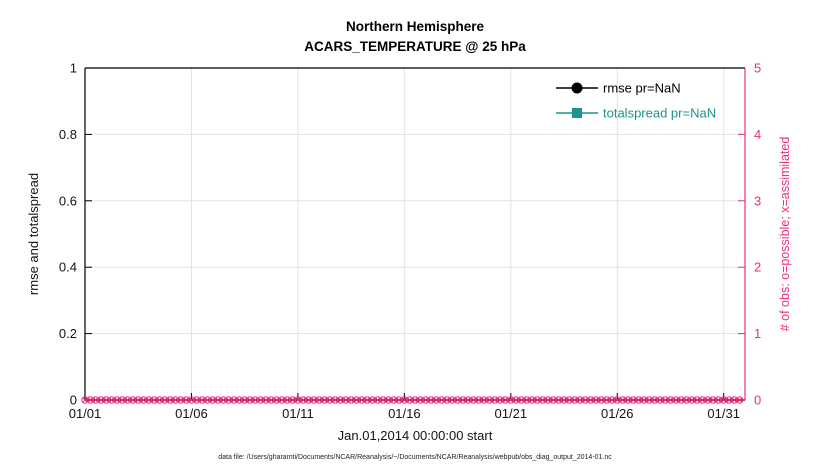 This screenshot has height=470, width=830. I want to click on legend-marker-circle-icon, so click(577, 88).